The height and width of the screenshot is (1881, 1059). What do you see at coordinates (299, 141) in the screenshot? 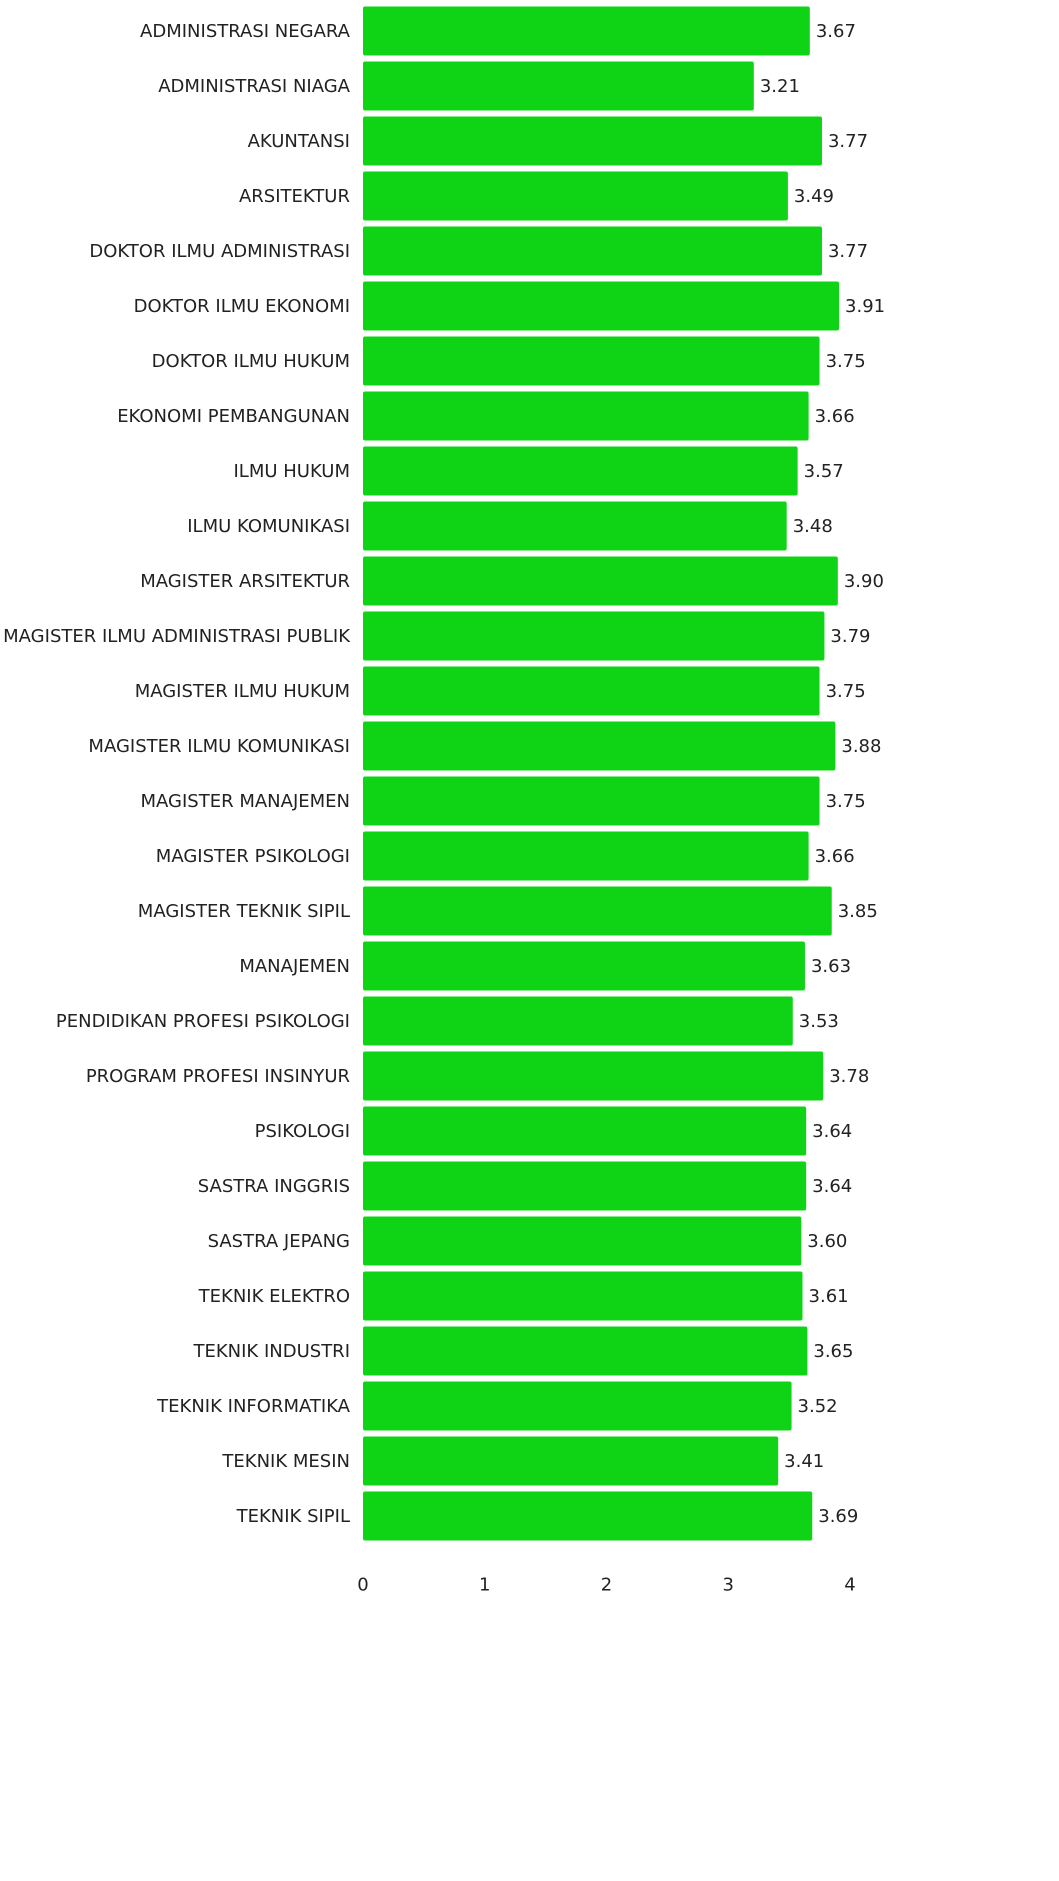
I see `y-tick-label: AKUNTANSI` at bounding box center [299, 141].